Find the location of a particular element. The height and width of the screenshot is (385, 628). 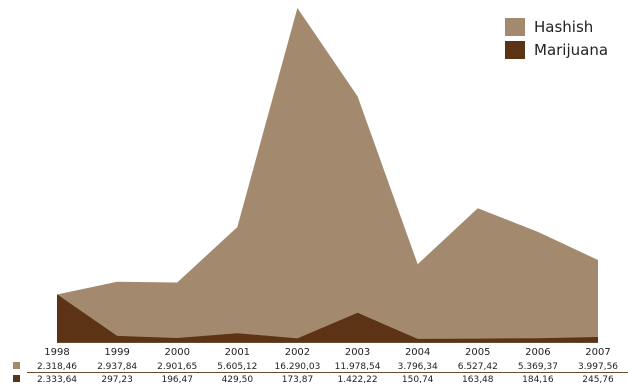

x-tick-label-2005: 2005 is located at coordinates (477, 352).